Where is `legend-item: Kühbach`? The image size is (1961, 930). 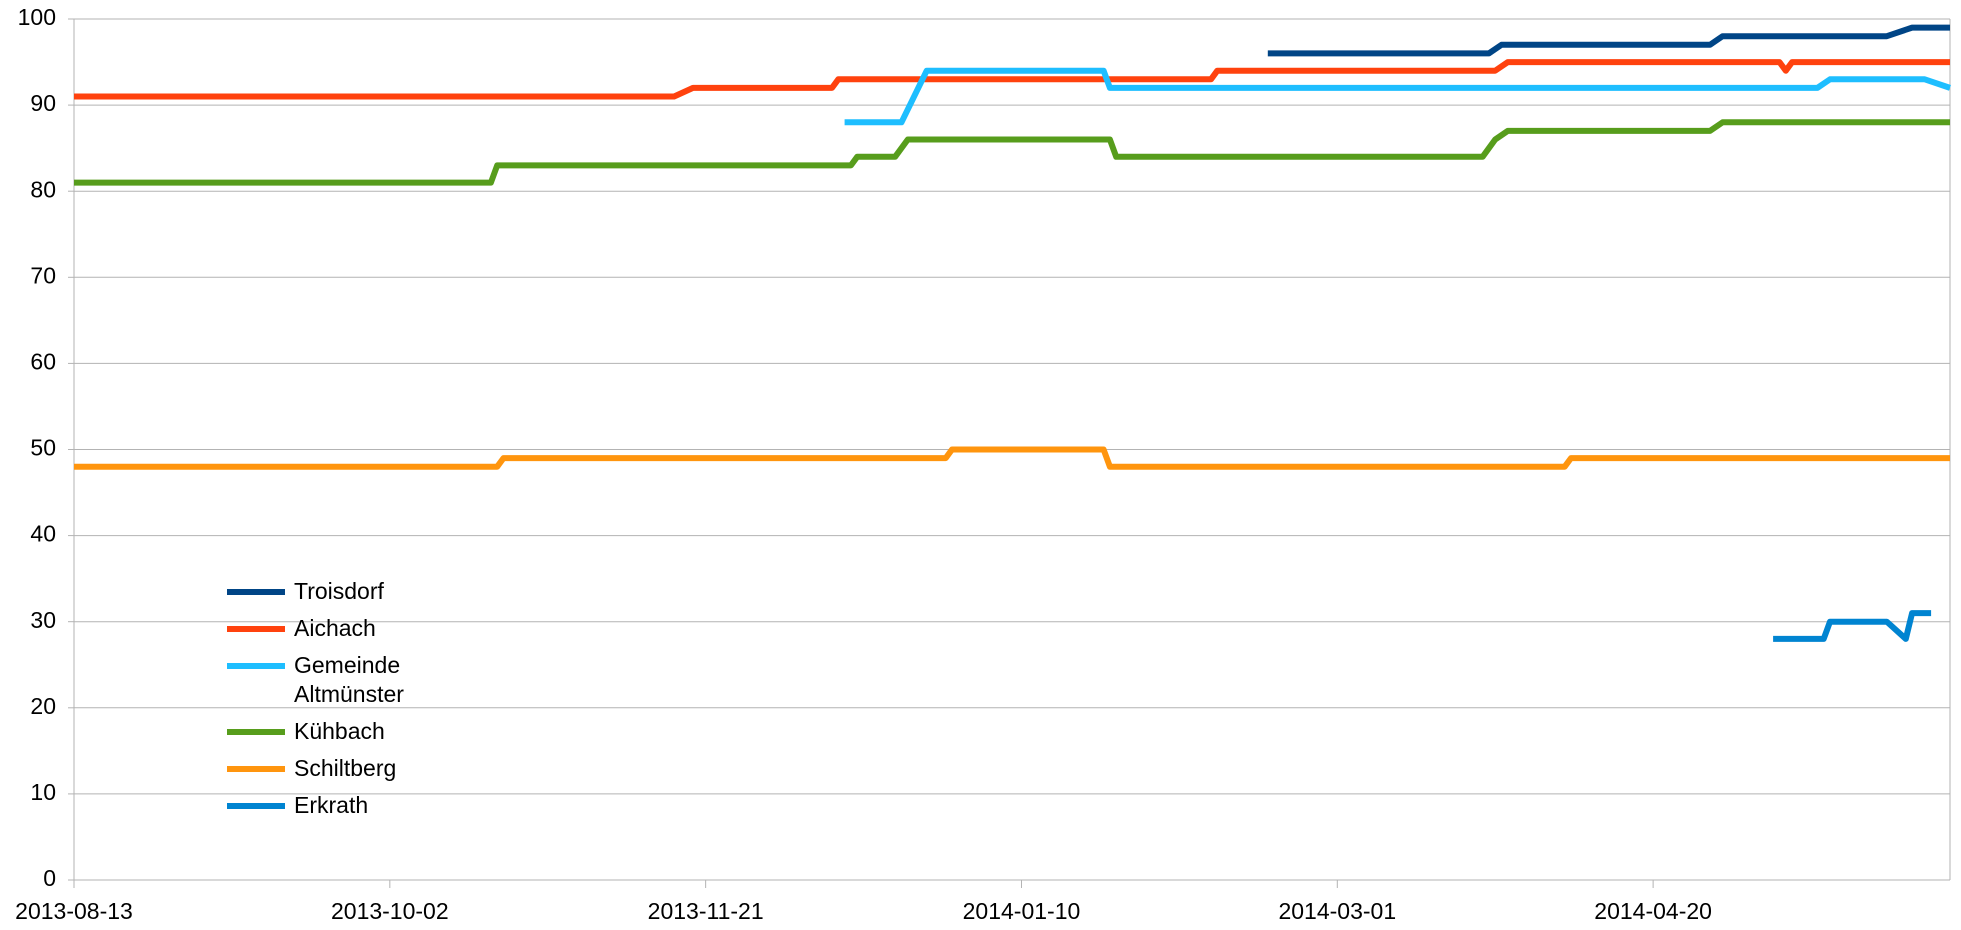
legend-item: Kühbach is located at coordinates (330, 731).